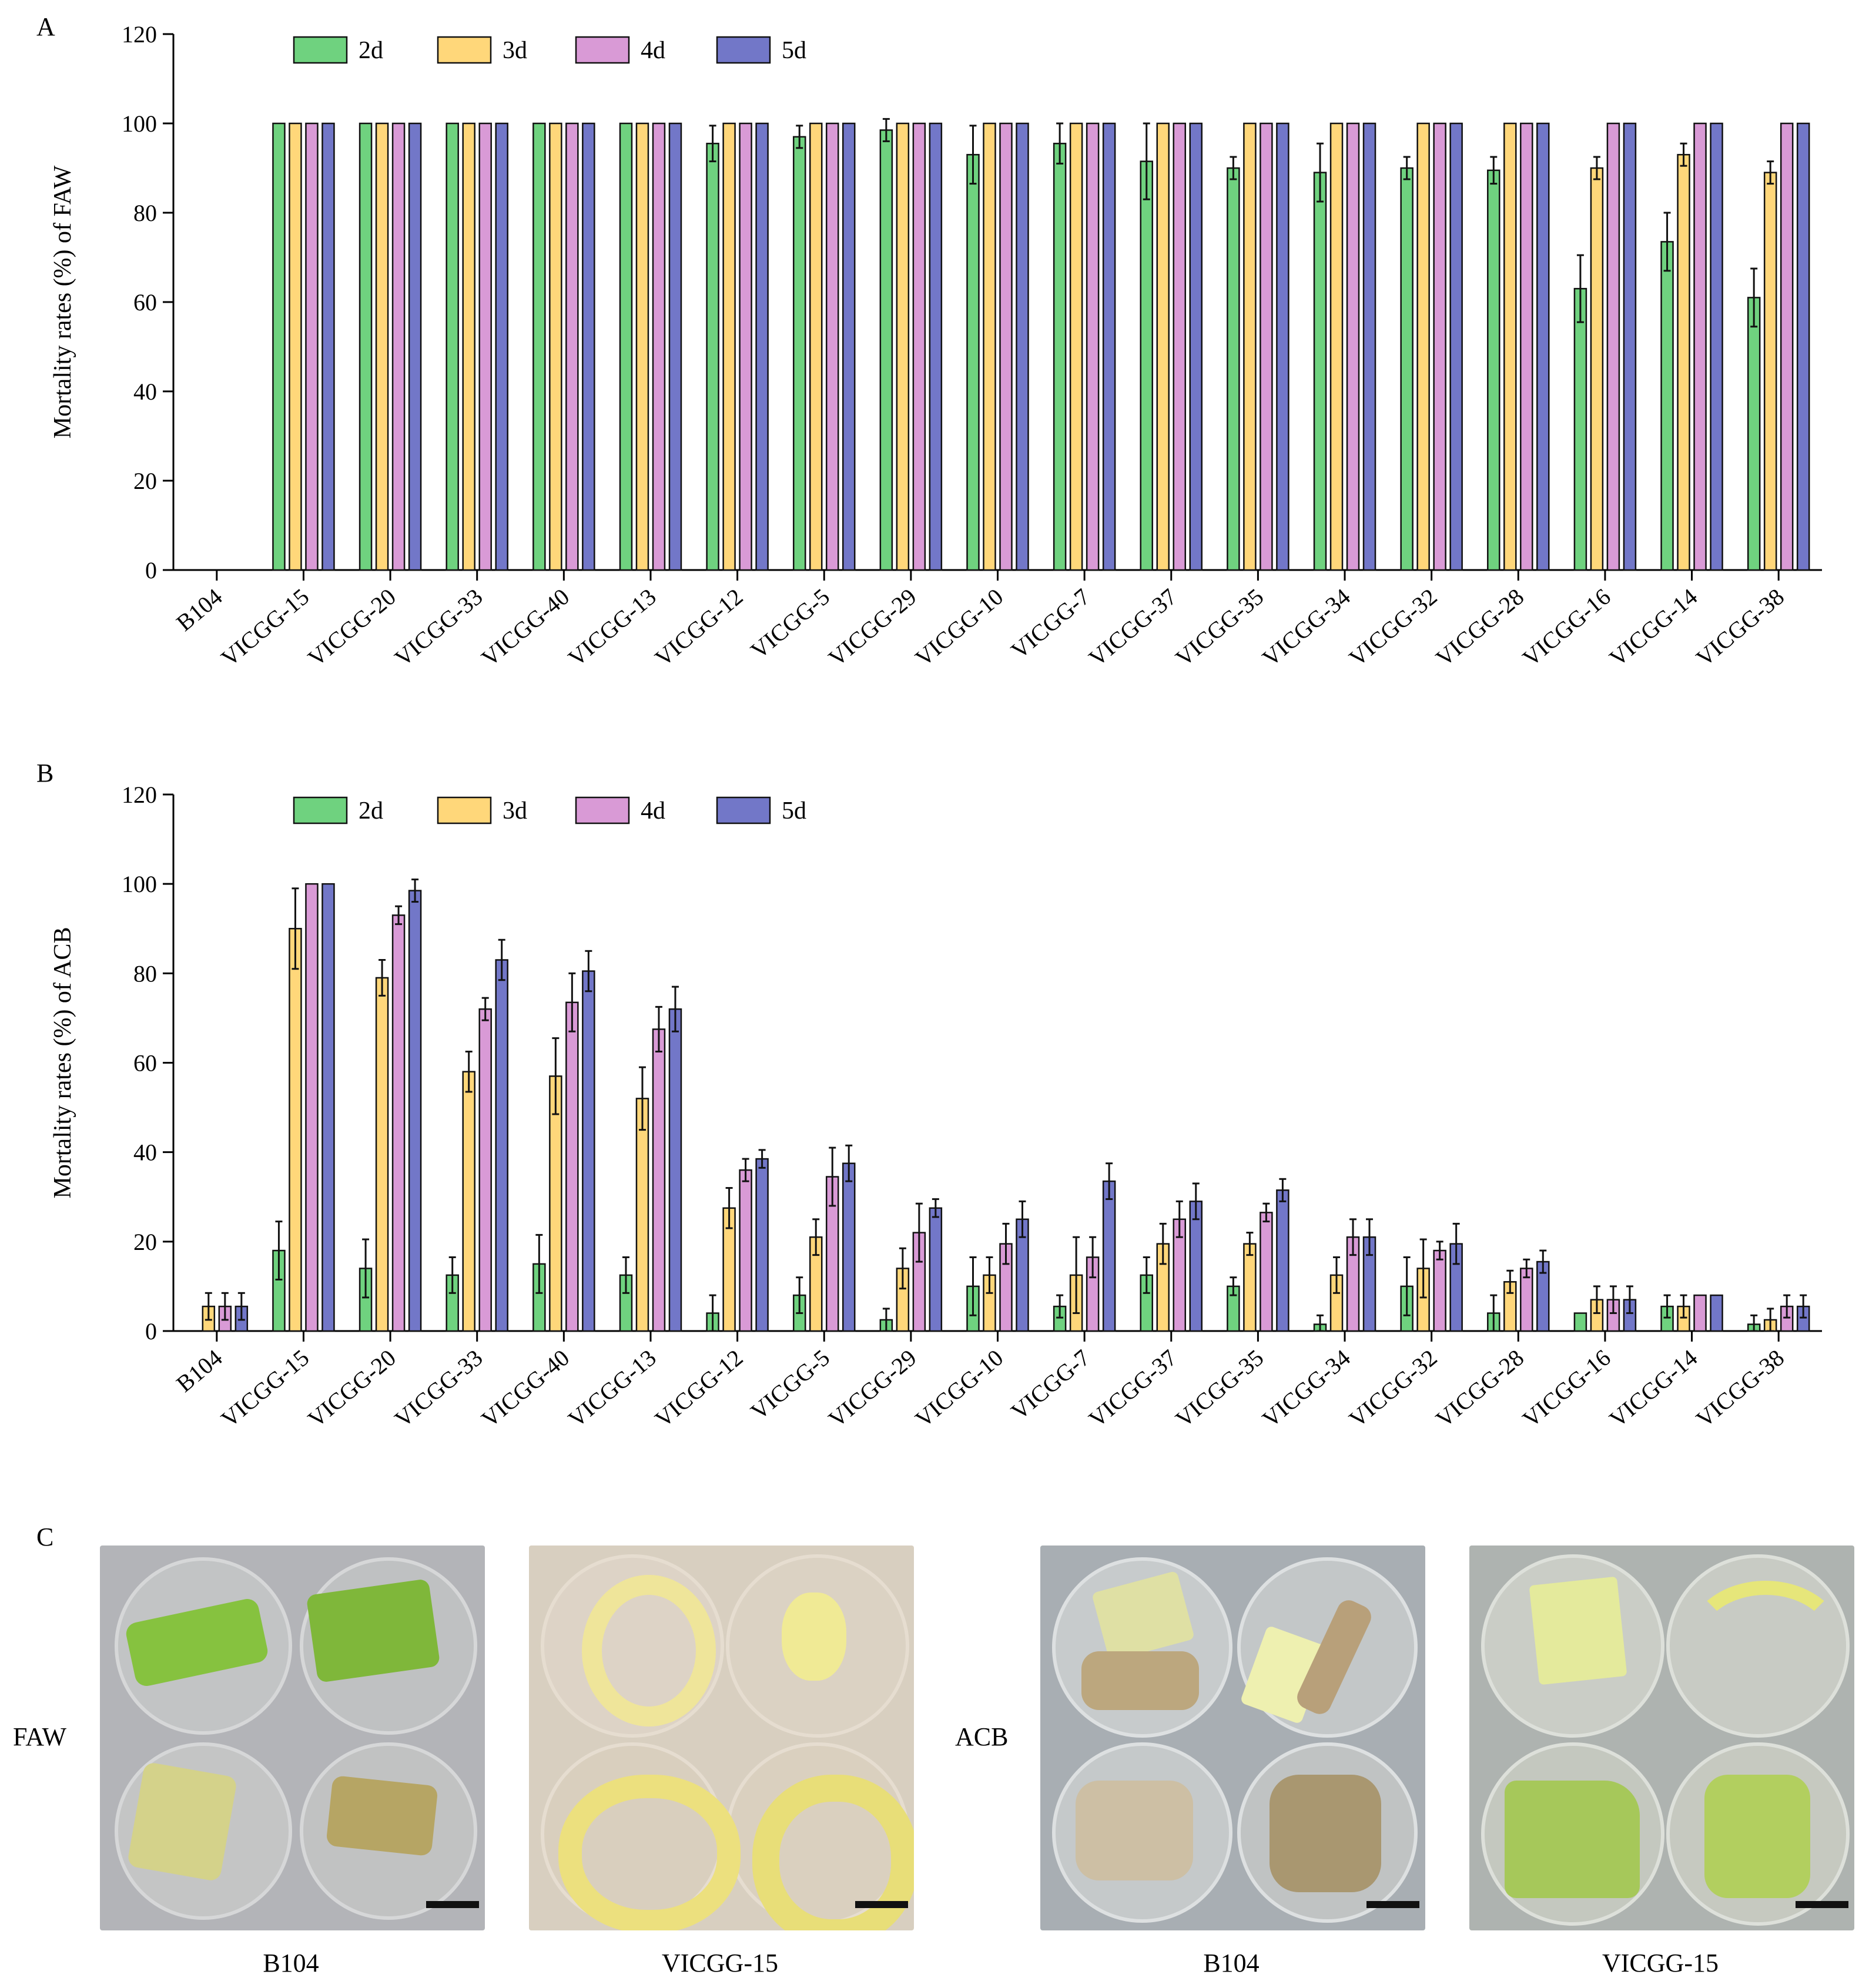 This screenshot has height=1988, width=1869. What do you see at coordinates (525, 627) in the screenshot?
I see `x-tick-label: VICGG-40` at bounding box center [525, 627].